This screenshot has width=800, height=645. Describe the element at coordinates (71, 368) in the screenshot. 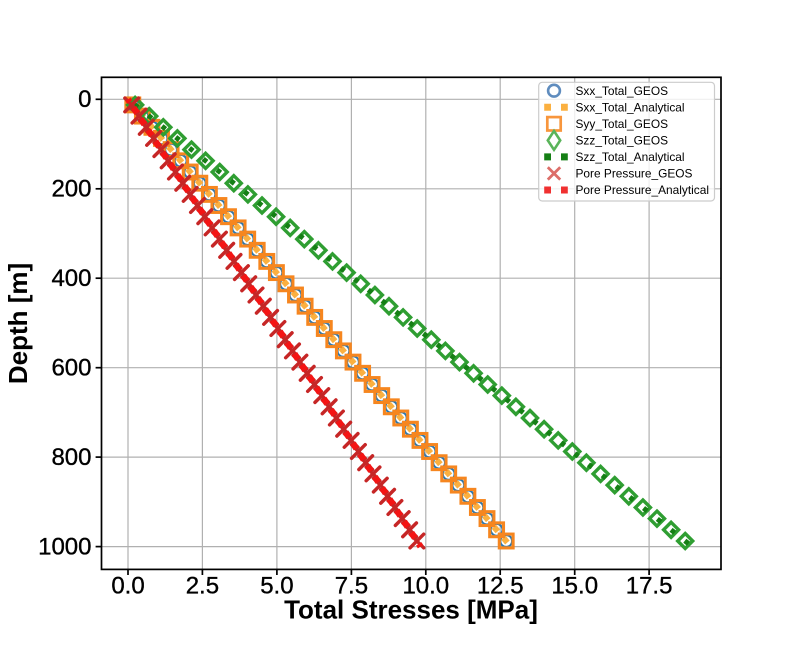

I see `svg-text: 600` at that location.